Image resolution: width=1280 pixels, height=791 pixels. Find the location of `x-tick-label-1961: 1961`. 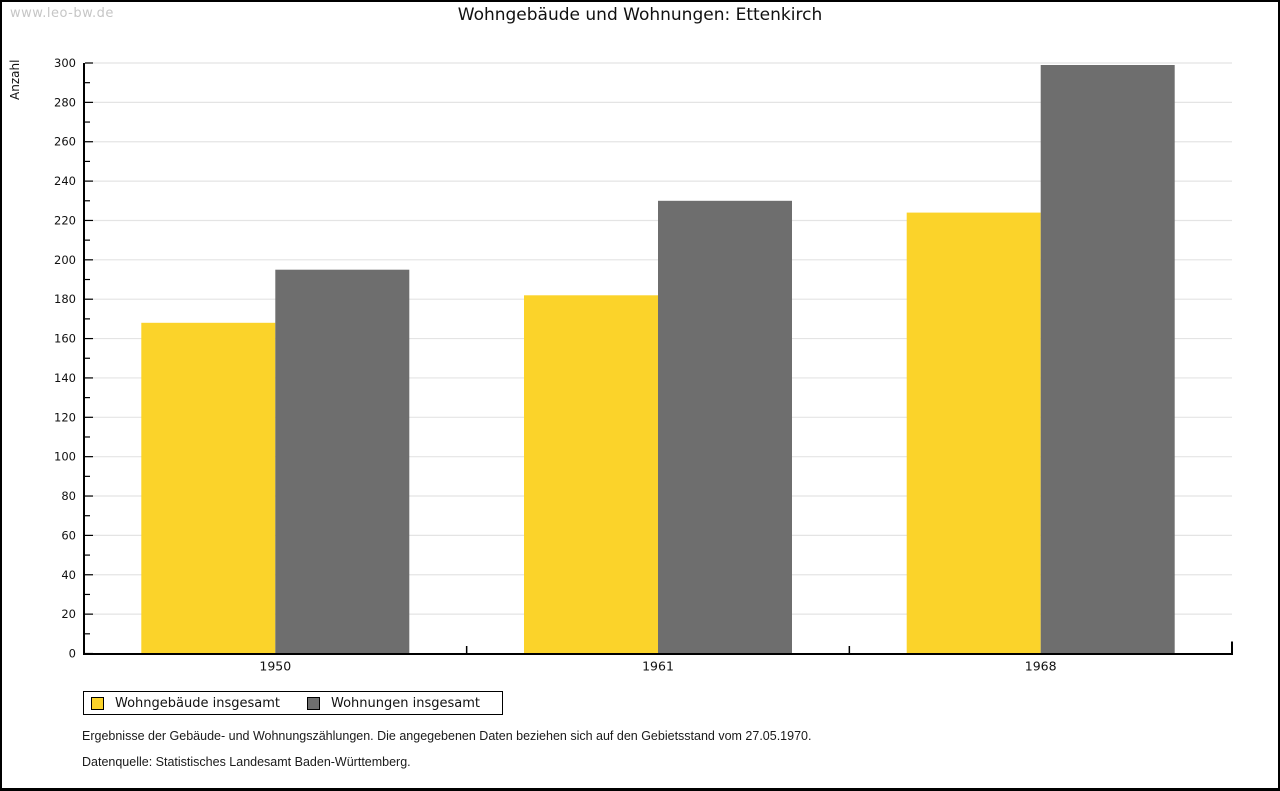

x-tick-label-1961: 1961 is located at coordinates (658, 666).